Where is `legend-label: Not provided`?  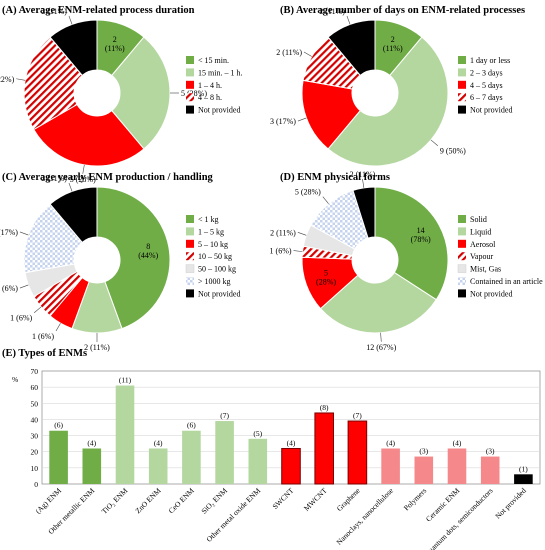 legend-label: Not provided is located at coordinates (219, 293).